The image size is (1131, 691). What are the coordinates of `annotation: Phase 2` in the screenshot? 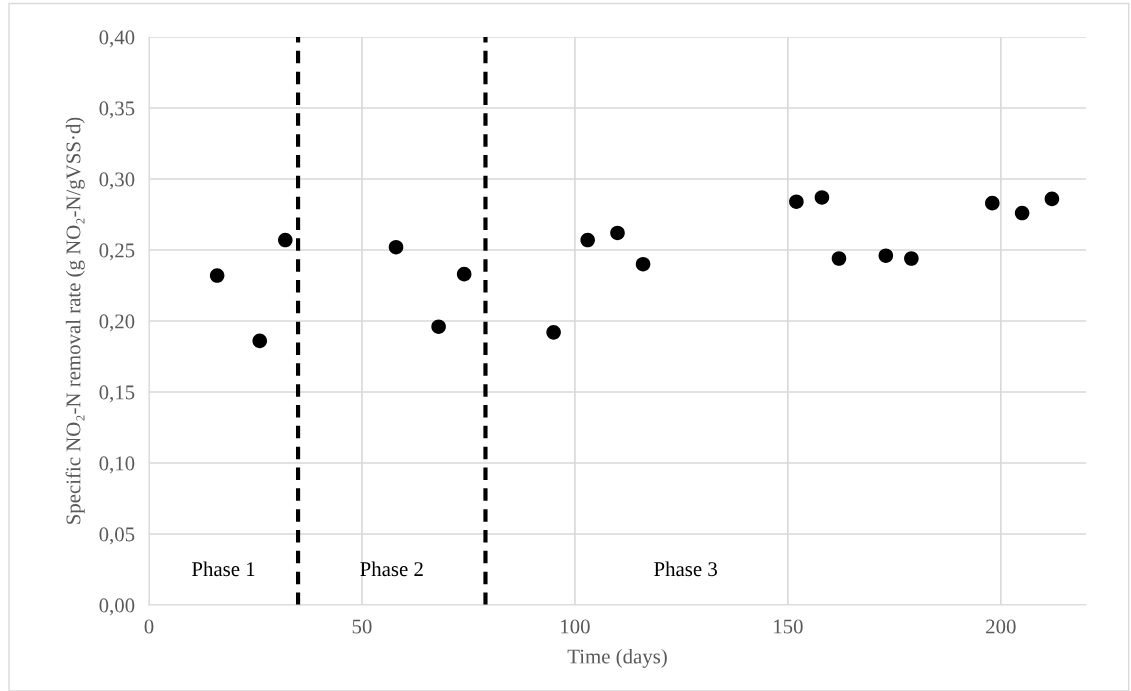 It's located at (391, 569).